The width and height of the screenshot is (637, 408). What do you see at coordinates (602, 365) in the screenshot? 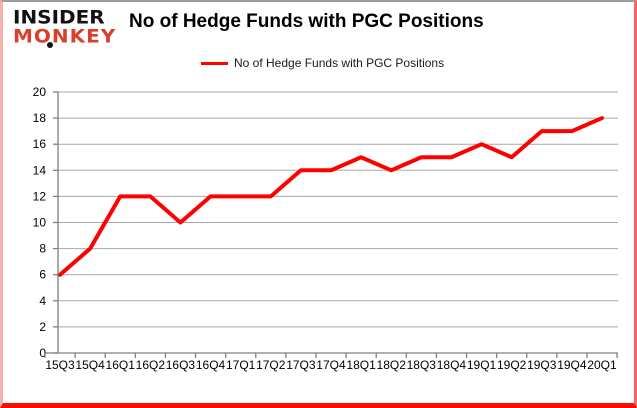
I see `x-axis-label: 20Q1` at bounding box center [602, 365].